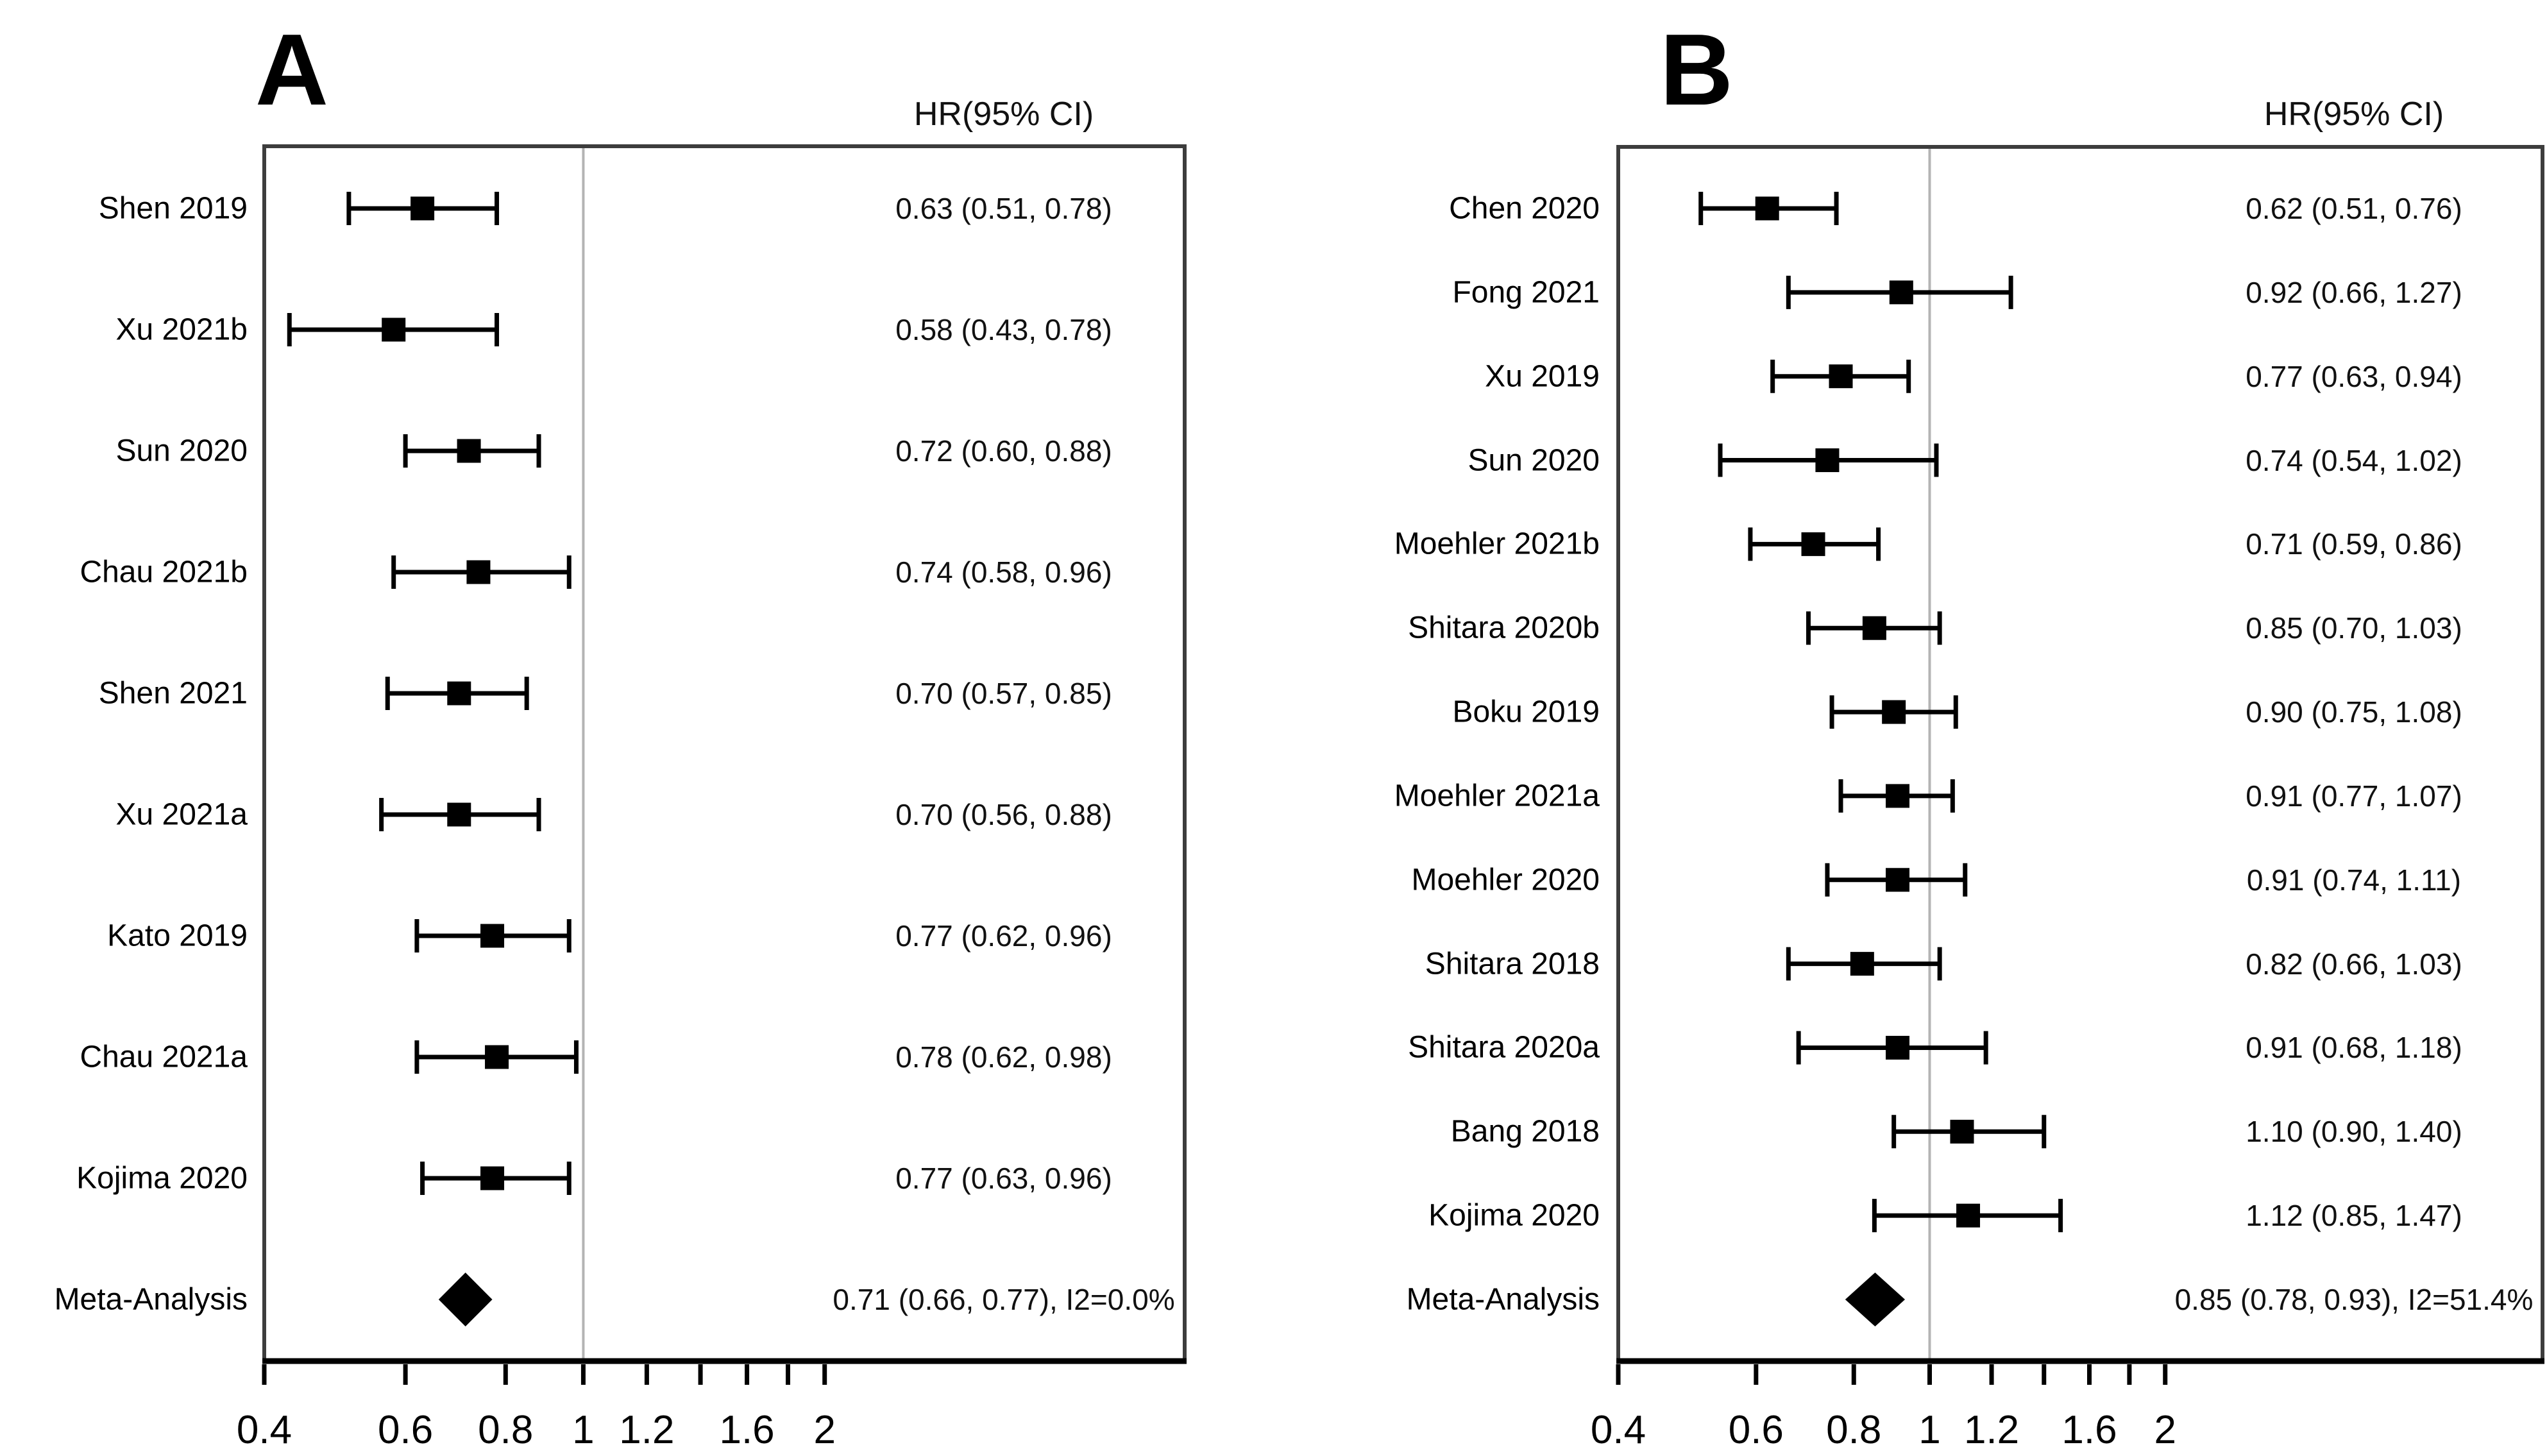 This screenshot has width=2547, height=1456. What do you see at coordinates (181, 814) in the screenshot?
I see `study-name-label: Xu 2021a` at bounding box center [181, 814].